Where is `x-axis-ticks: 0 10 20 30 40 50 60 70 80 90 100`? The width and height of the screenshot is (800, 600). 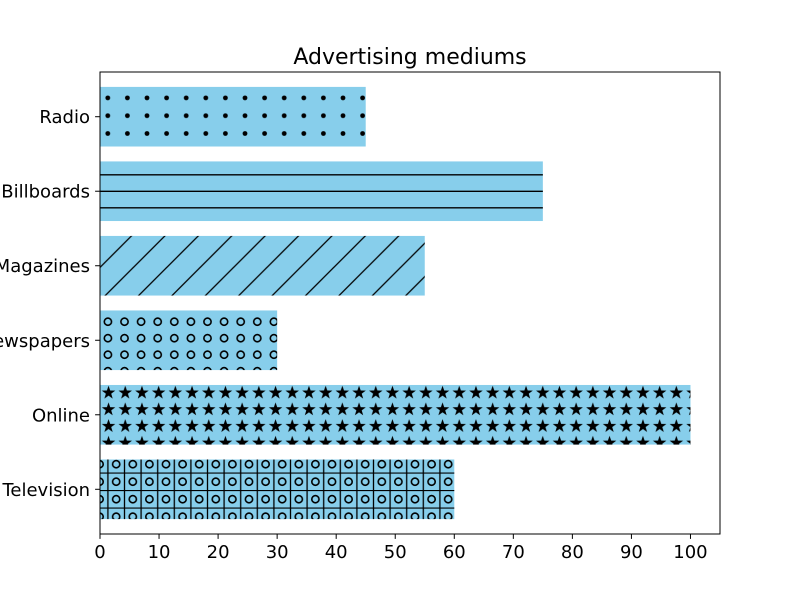 x-axis-ticks: 0 10 20 30 40 50 60 70 80 90 100 is located at coordinates (401, 548).